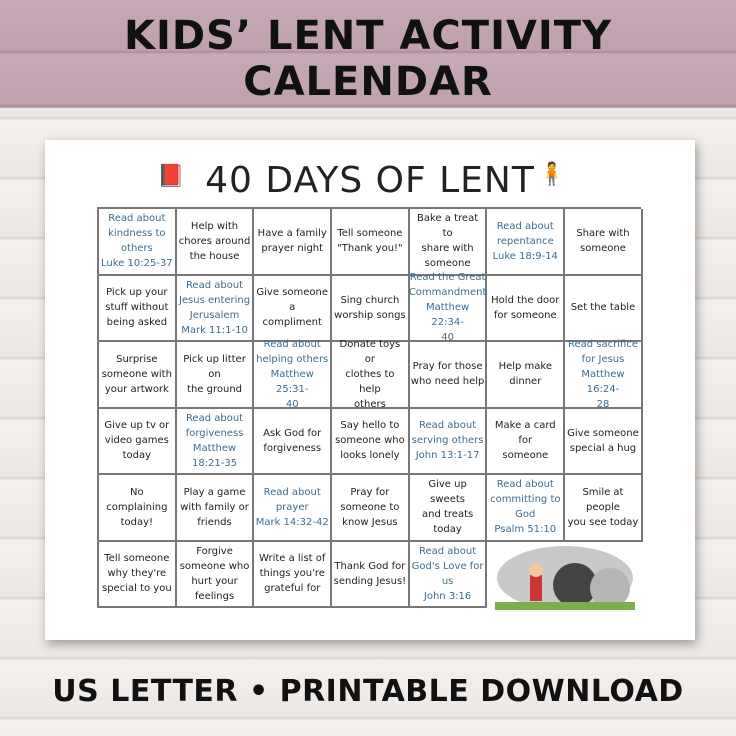 The width and height of the screenshot is (736, 736). I want to click on calendar-day-cell: Pick up your stuff without being asked, so click(138, 308).